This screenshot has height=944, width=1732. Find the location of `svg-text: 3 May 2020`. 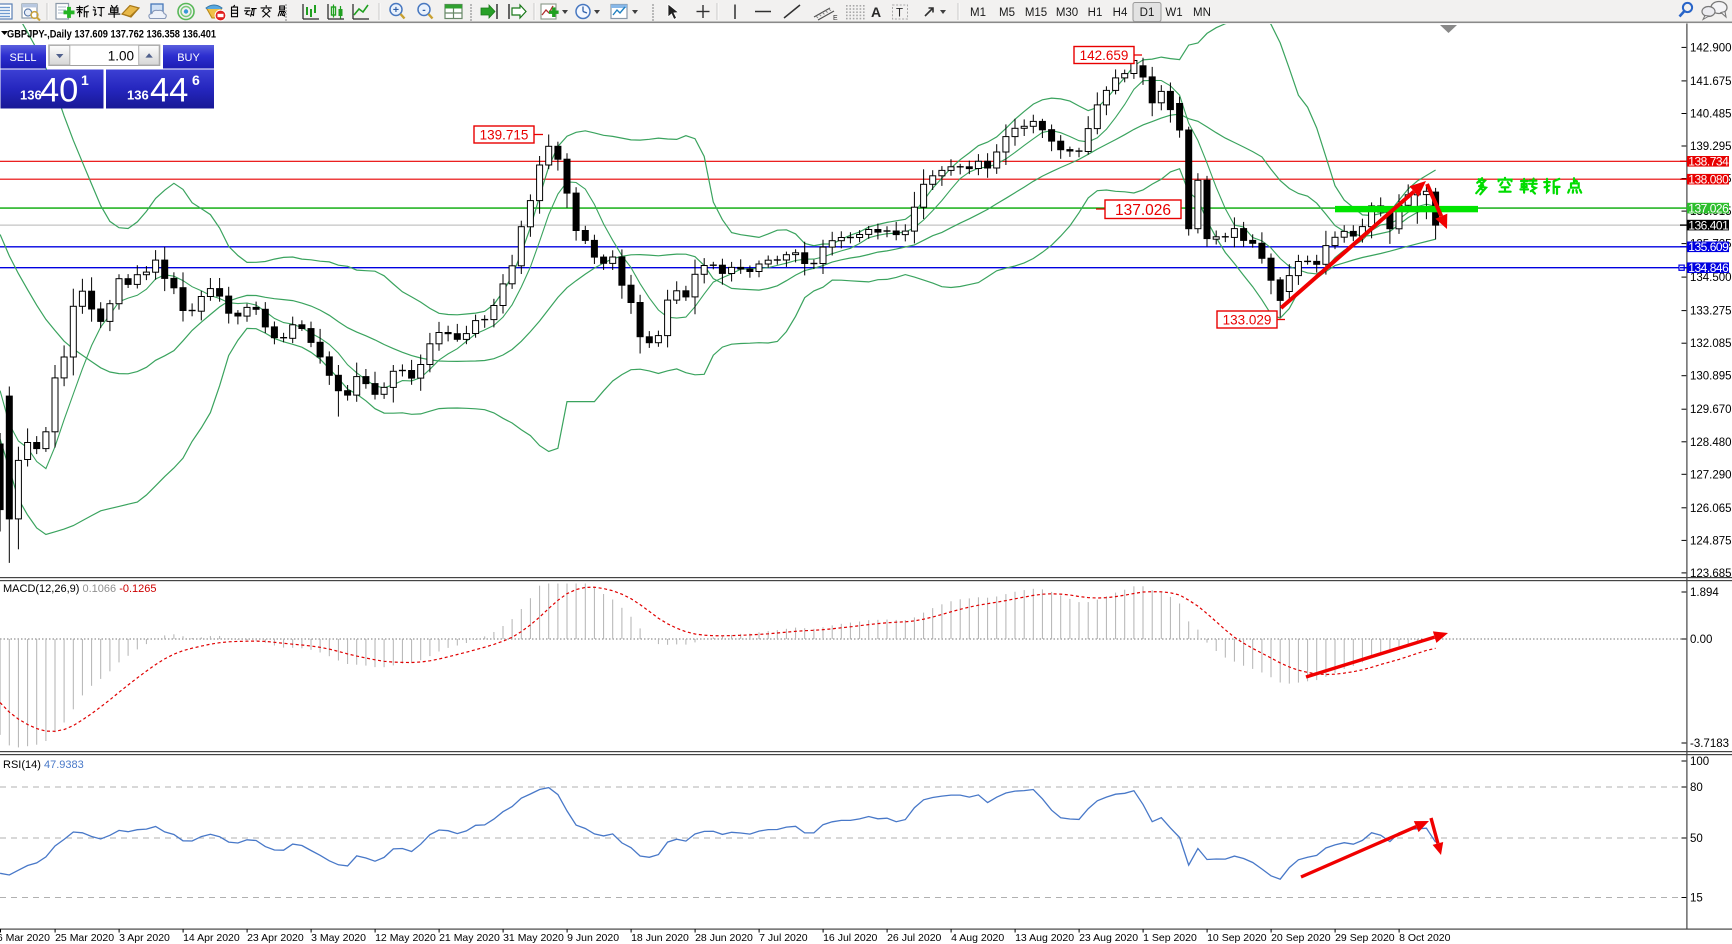

svg-text: 3 May 2020 is located at coordinates (338, 938).